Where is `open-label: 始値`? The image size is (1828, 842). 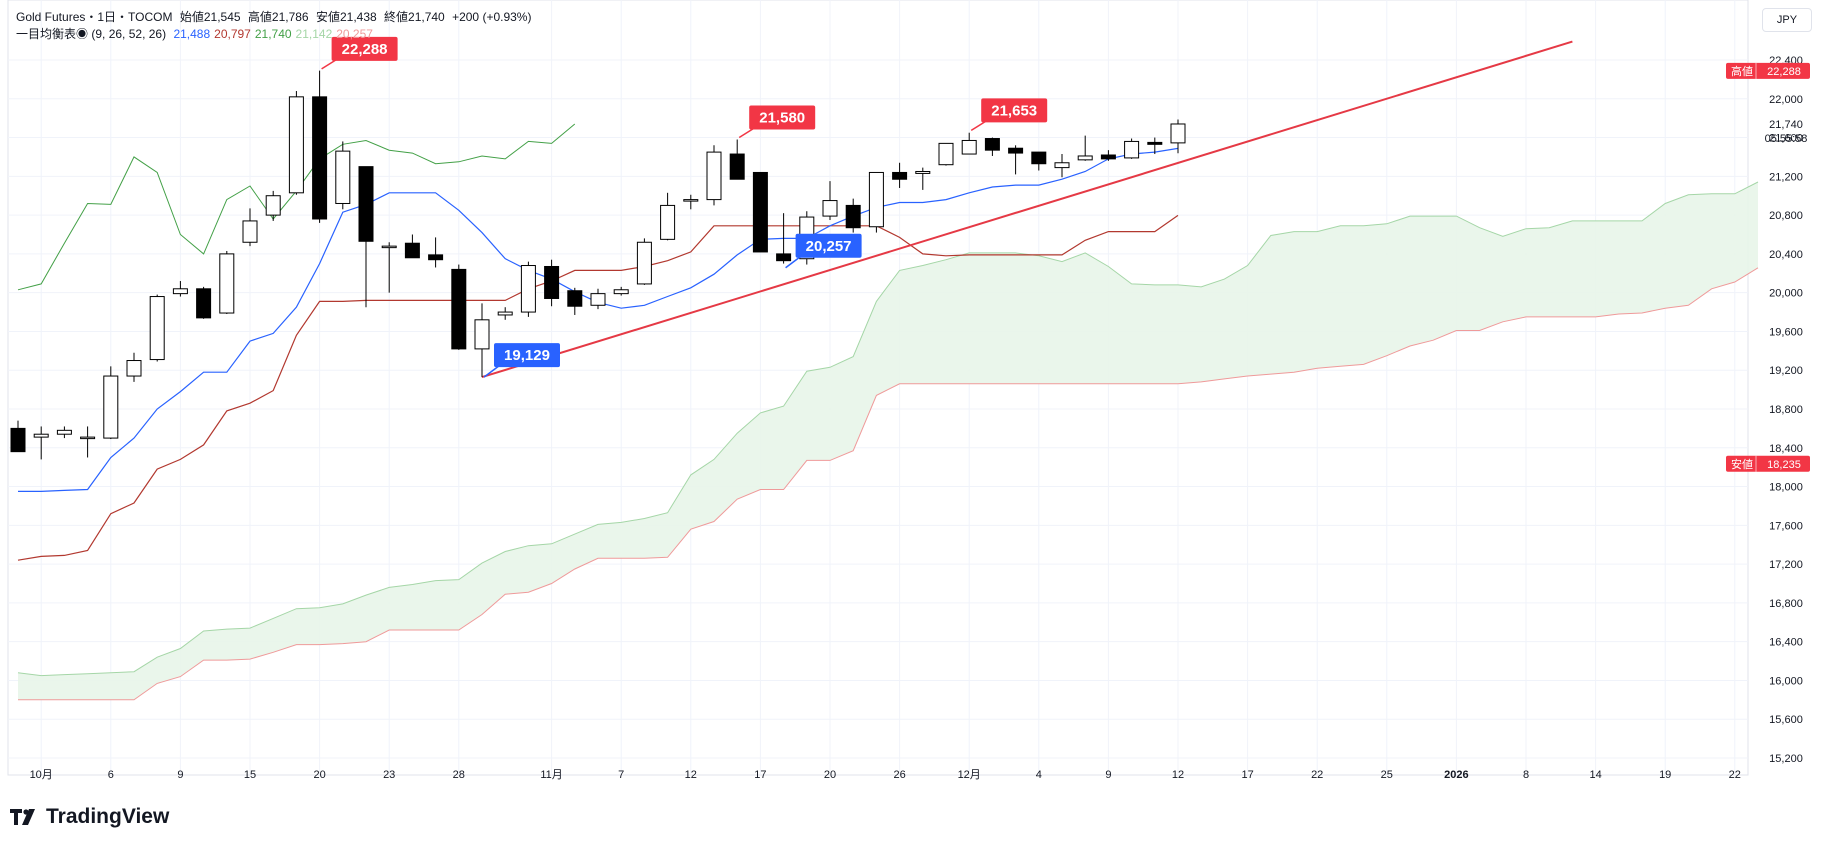 open-label: 始値 is located at coordinates (191, 17).